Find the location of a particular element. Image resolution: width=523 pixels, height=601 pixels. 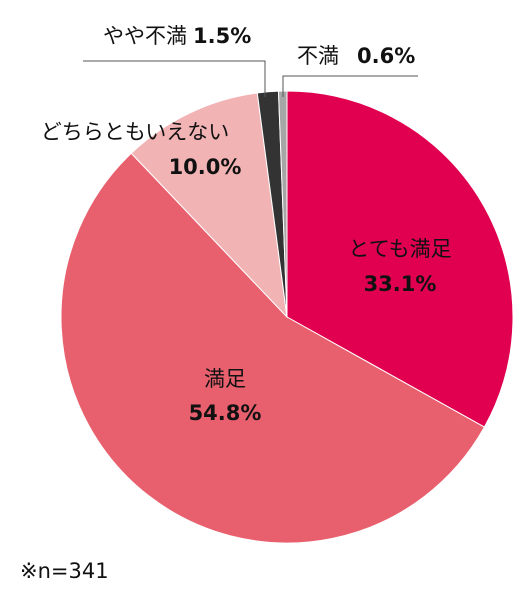

value-label: 0.6% is located at coordinates (386, 56).